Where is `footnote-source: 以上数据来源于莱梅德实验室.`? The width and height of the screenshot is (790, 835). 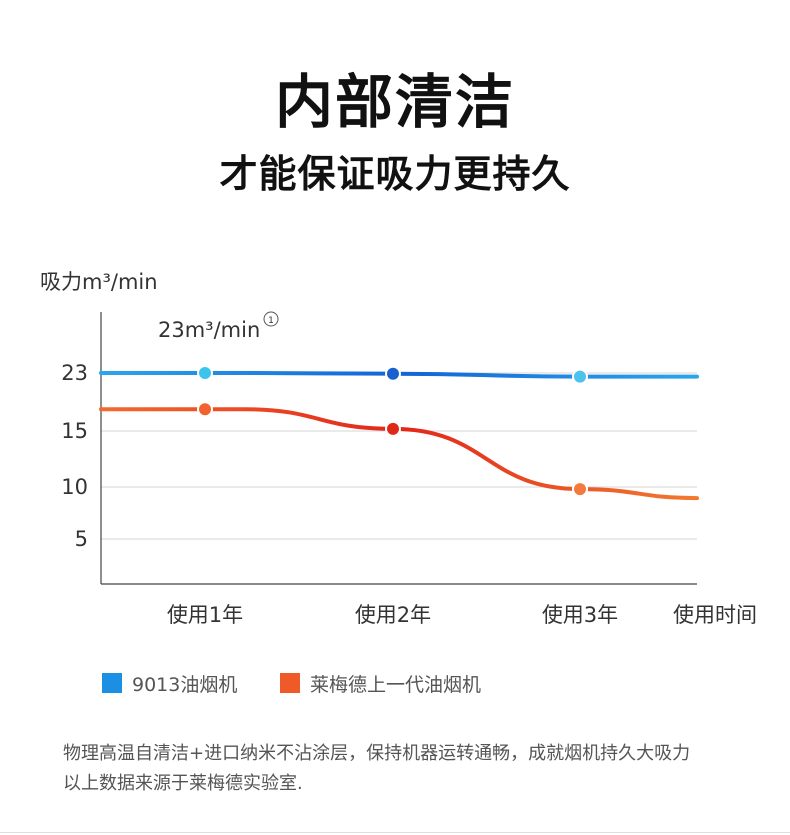 footnote-source: 以上数据来源于莱梅德实验室. is located at coordinates (183, 783).